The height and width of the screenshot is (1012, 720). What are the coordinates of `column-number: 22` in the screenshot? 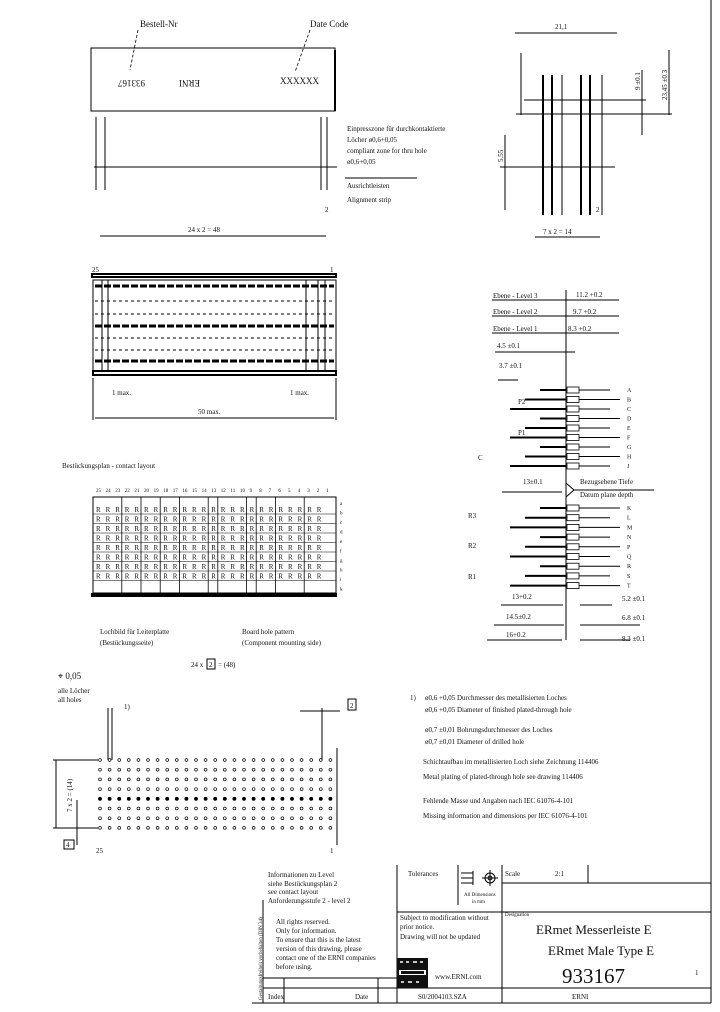 It's located at (128, 491).